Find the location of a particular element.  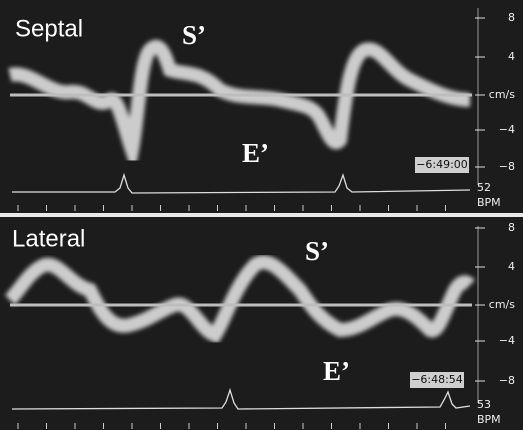

timestamp: −6:48:54 is located at coordinates (437, 379).